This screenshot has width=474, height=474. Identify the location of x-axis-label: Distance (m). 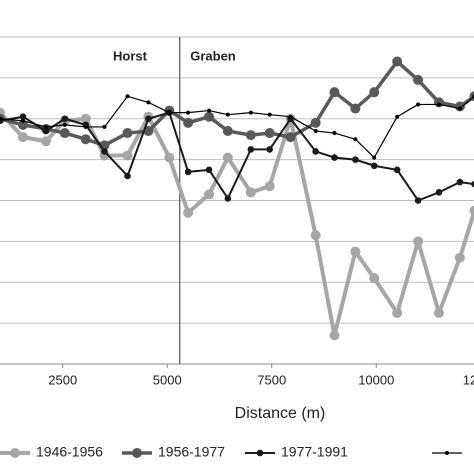
(280, 413).